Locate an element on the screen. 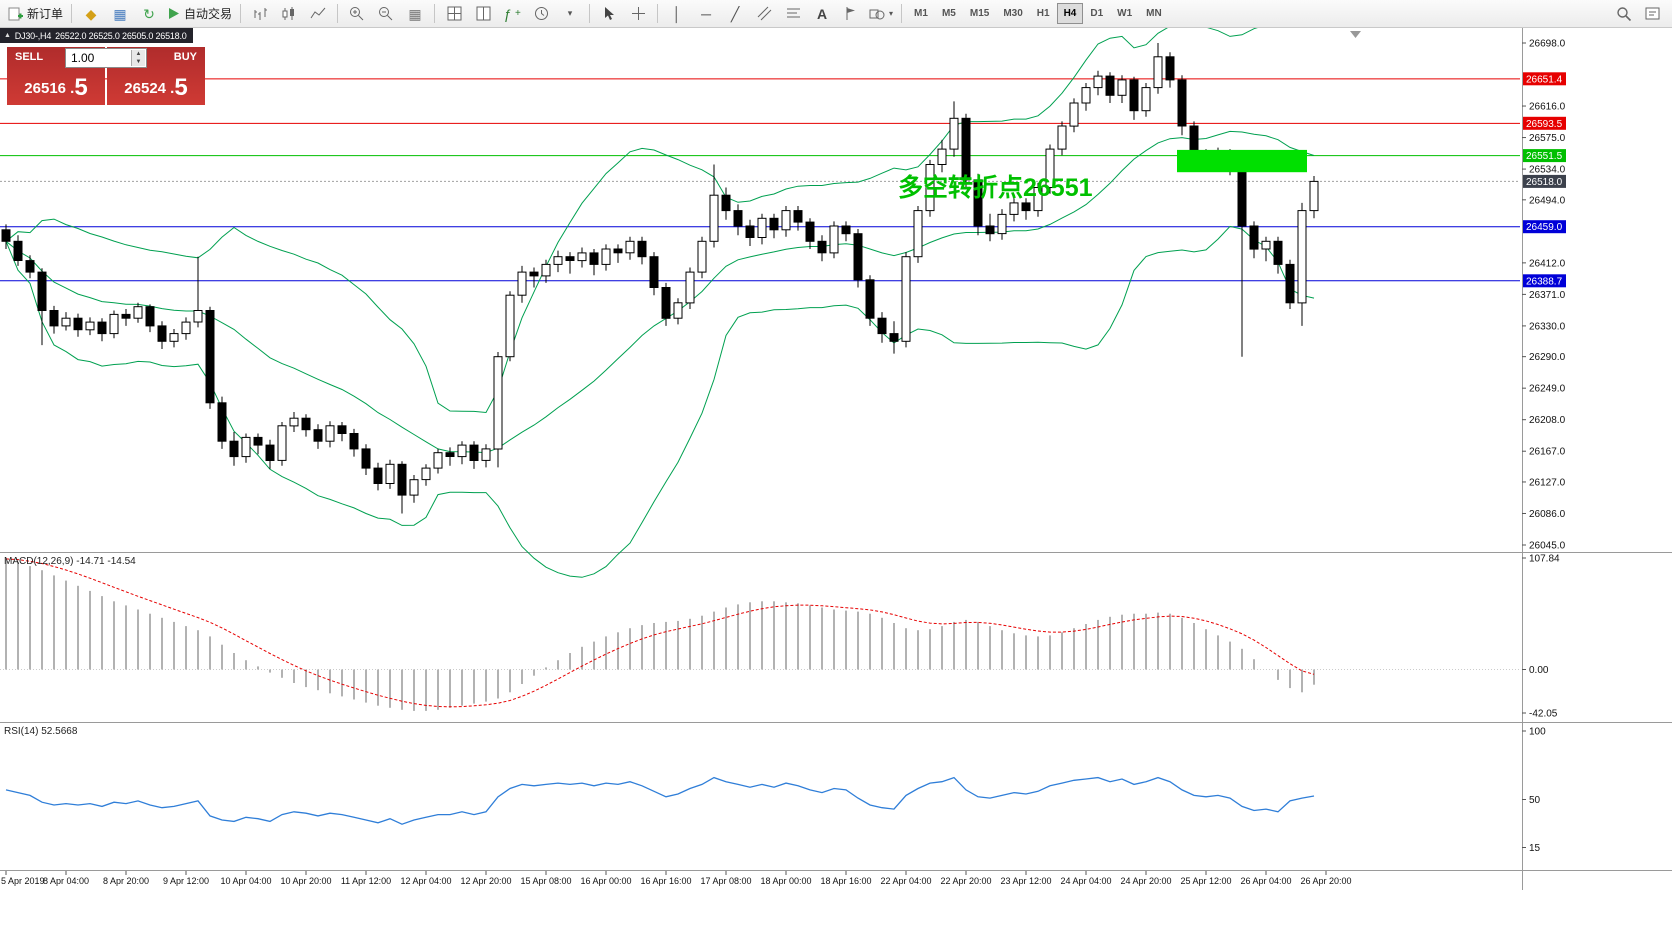 This screenshot has height=949, width=1672. chart-list-icon: ▦ is located at coordinates (120, 13).